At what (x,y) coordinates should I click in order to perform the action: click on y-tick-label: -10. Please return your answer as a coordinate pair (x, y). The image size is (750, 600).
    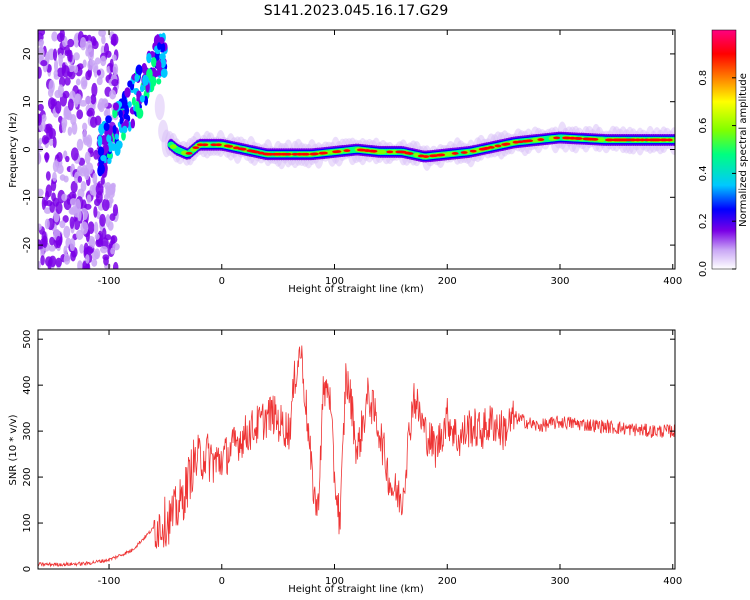
    Looking at the image, I should click on (27, 197).